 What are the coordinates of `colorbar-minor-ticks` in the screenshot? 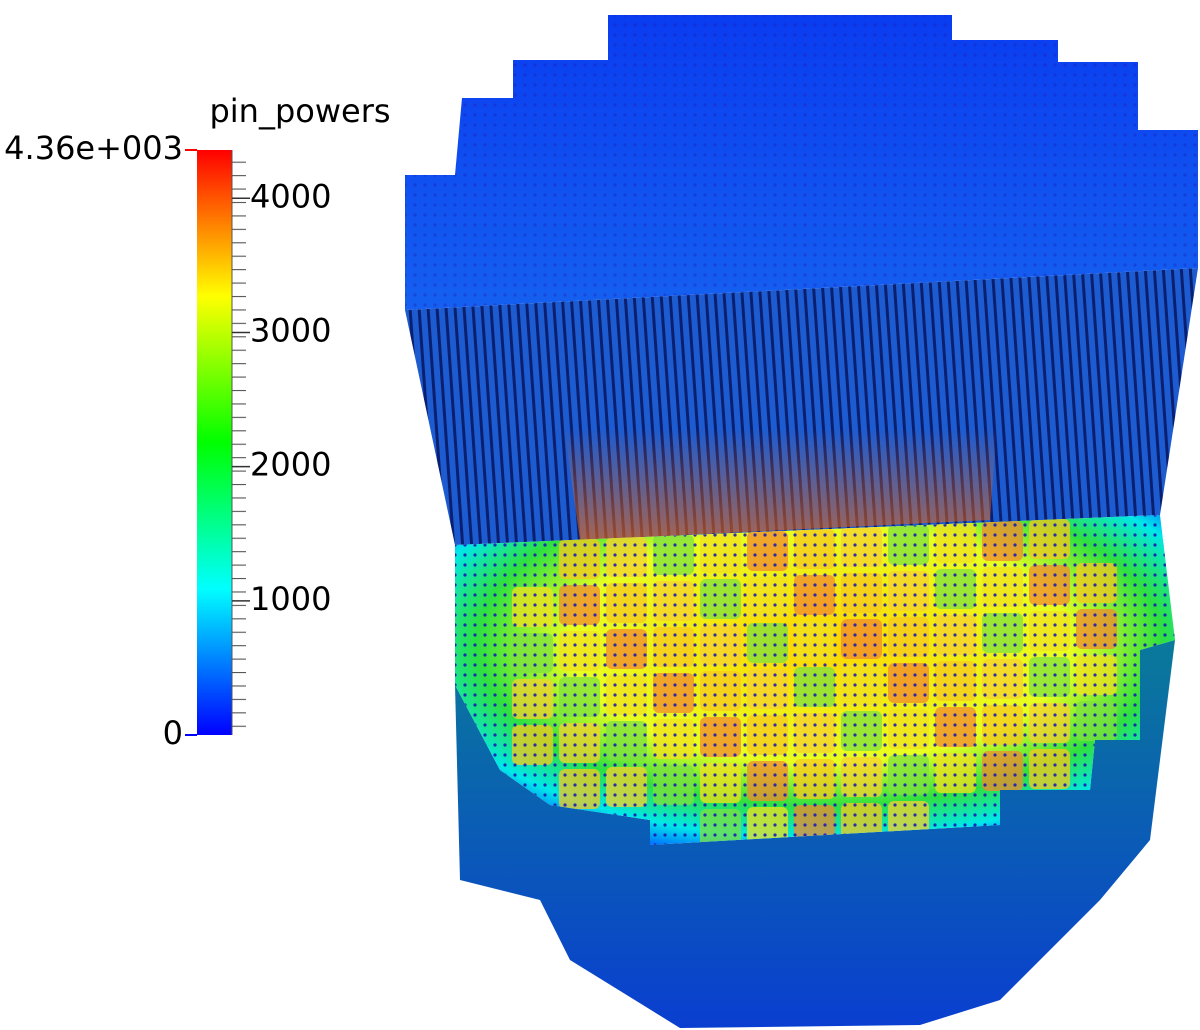 It's located at (239, 442).